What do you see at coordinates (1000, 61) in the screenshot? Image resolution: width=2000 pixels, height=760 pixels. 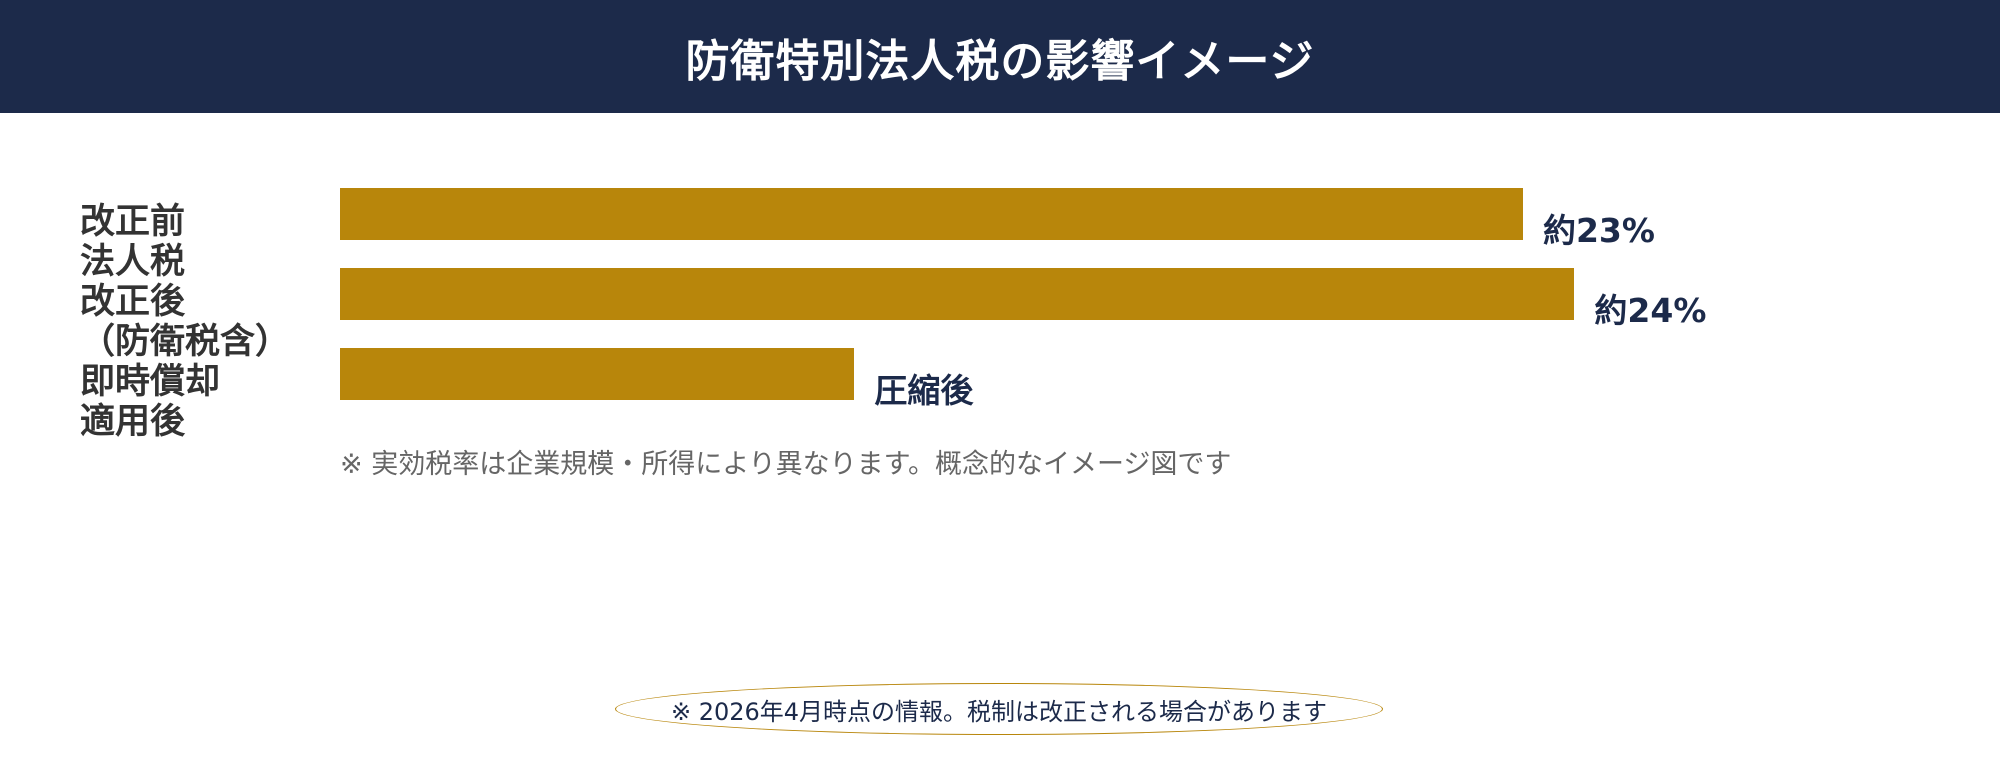 I see `page-title: 防衛特別法人税の影響イメージ` at bounding box center [1000, 61].